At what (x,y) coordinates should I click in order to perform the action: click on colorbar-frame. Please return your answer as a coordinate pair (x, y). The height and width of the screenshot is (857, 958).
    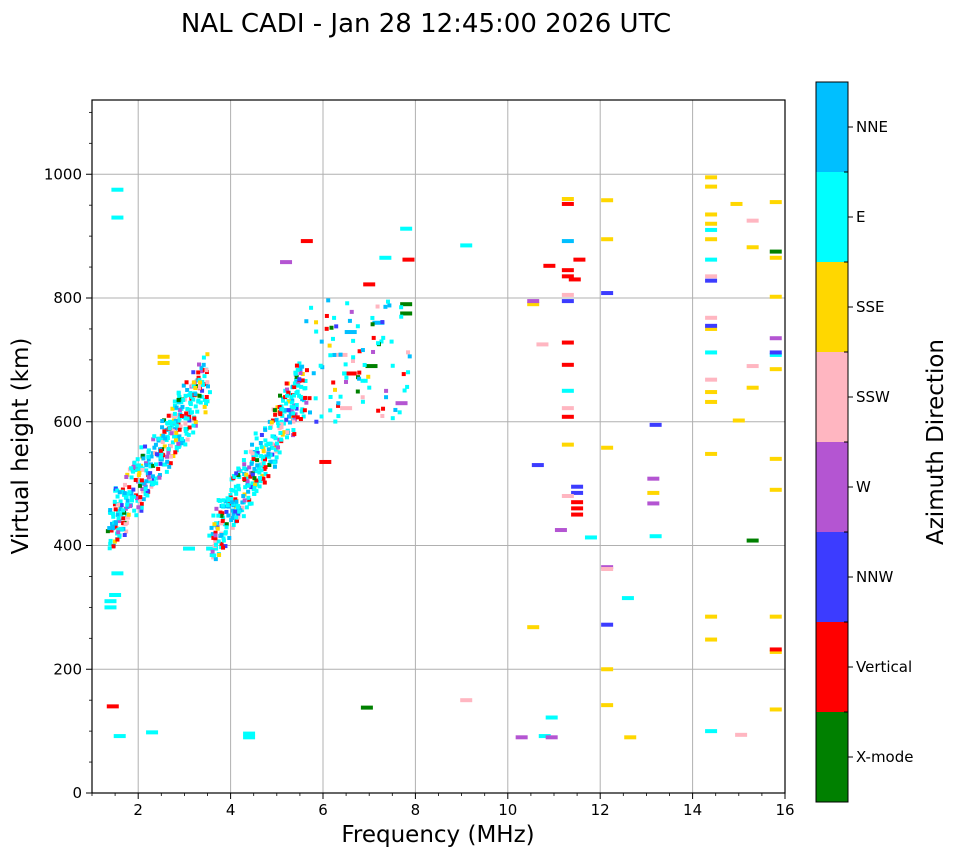
    Looking at the image, I should click on (832, 442).